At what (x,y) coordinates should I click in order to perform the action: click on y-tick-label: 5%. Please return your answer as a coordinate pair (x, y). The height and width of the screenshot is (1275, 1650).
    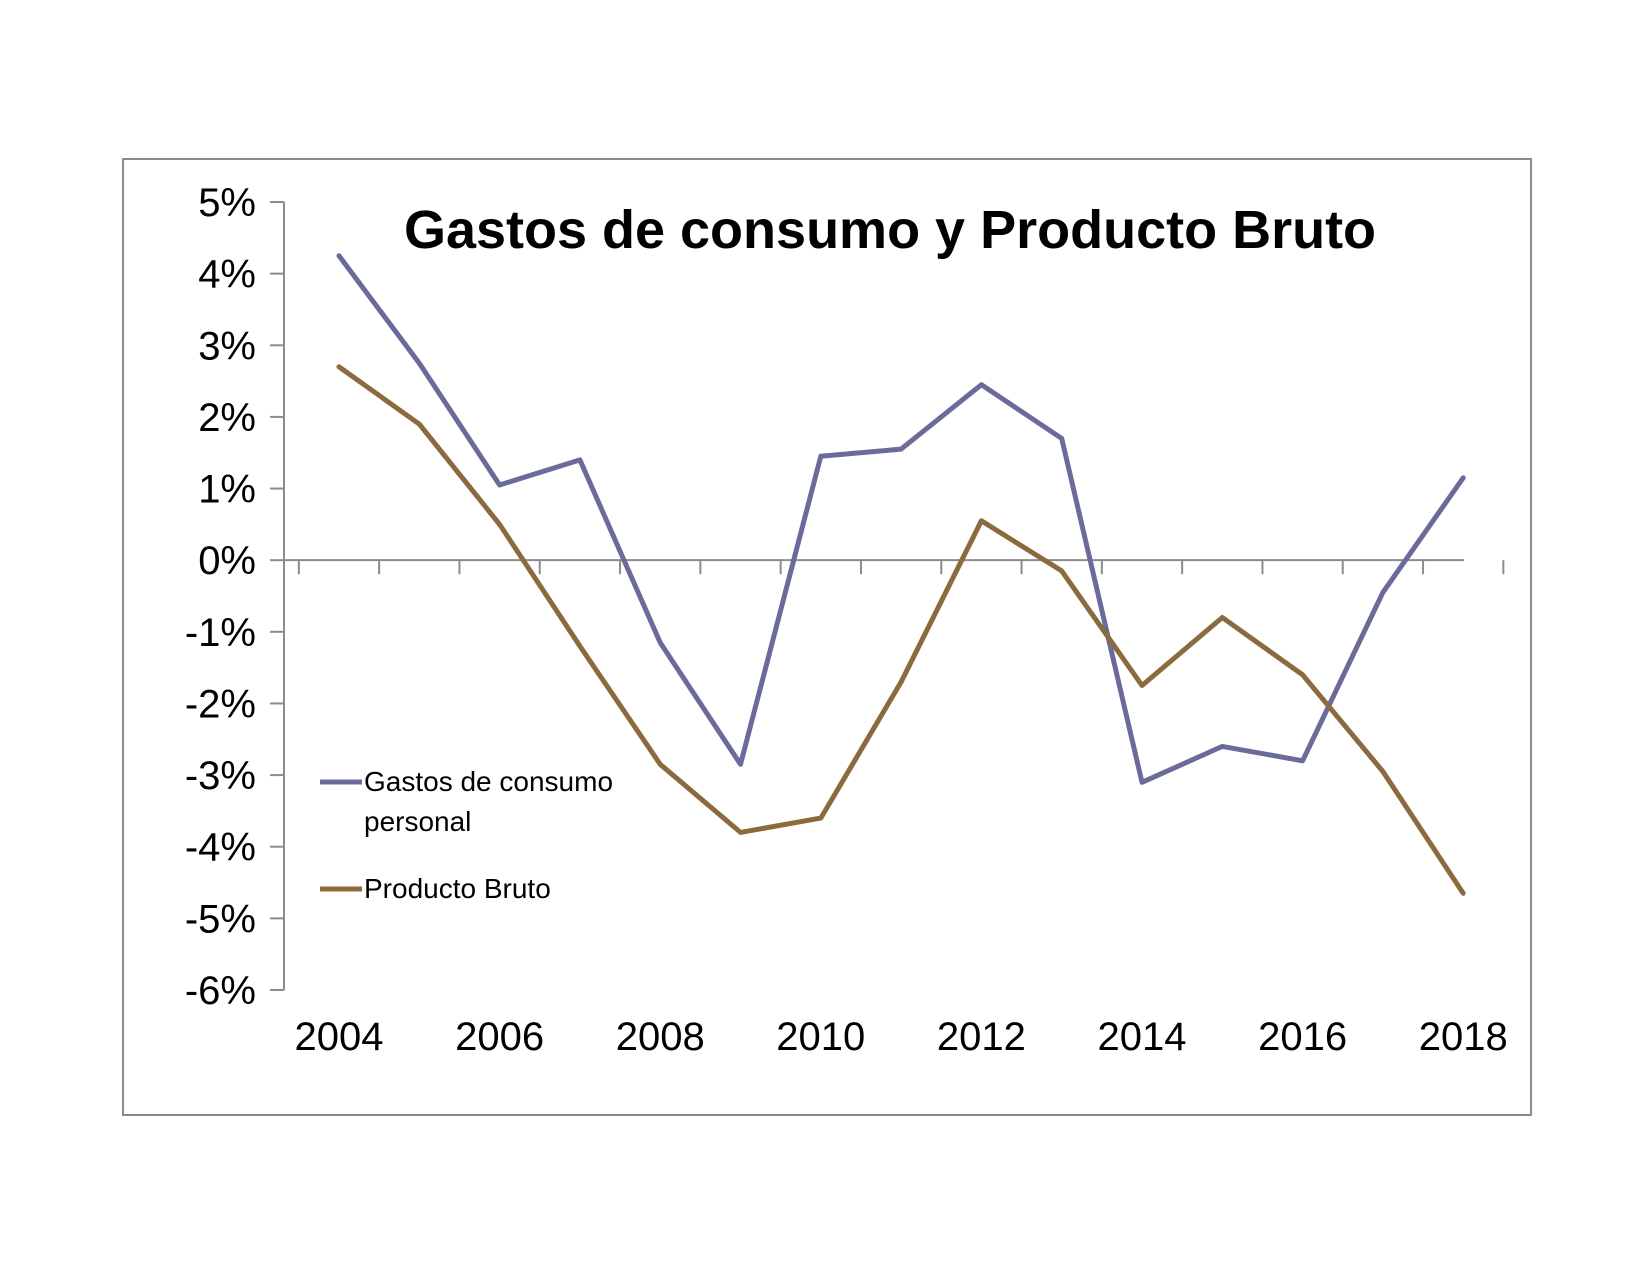
    Looking at the image, I should click on (227, 203).